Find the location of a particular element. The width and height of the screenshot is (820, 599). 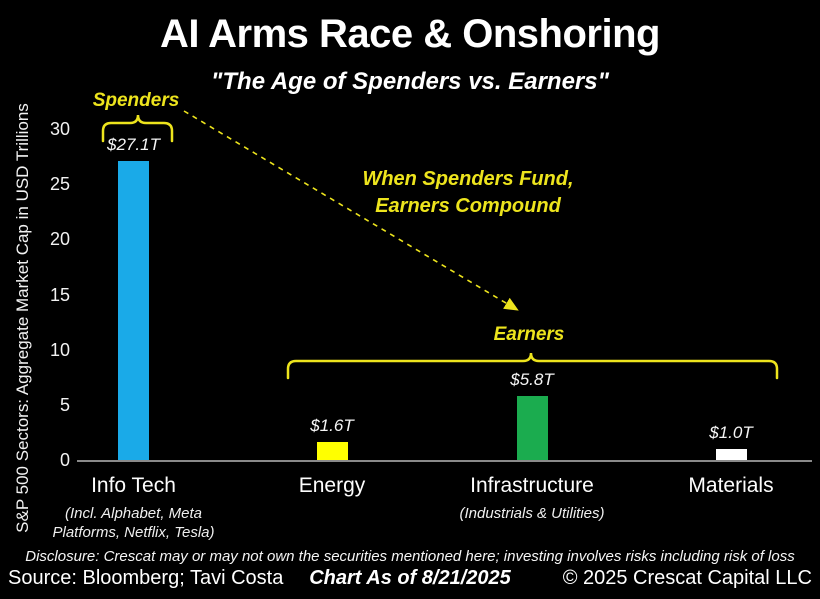

source-text: Source: Bloomberg; Tavi Costa is located at coordinates (146, 578).